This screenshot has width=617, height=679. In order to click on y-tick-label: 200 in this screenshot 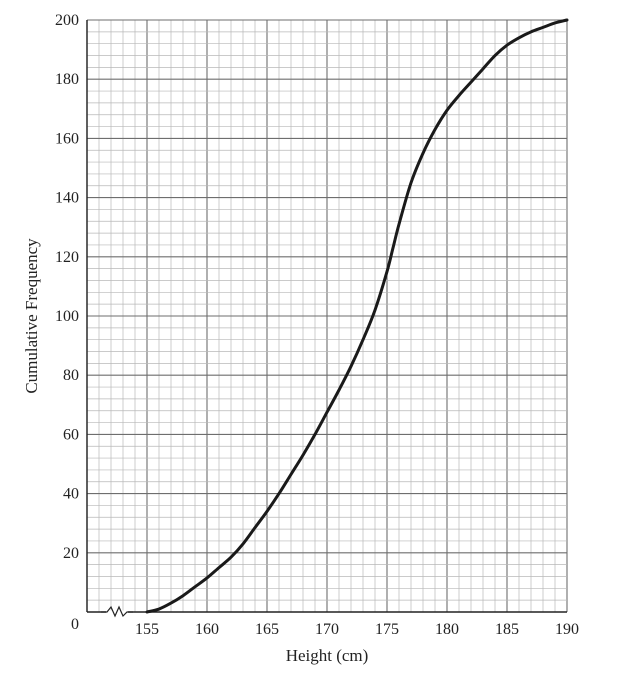, I will do `click(67, 20)`.